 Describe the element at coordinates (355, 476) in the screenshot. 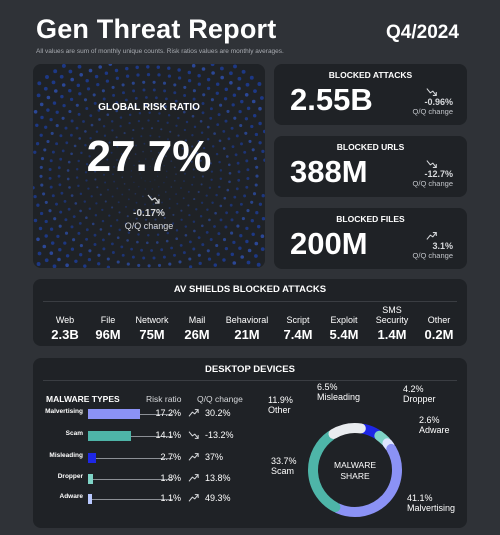

I see `malware-share-label: SHARE` at that location.